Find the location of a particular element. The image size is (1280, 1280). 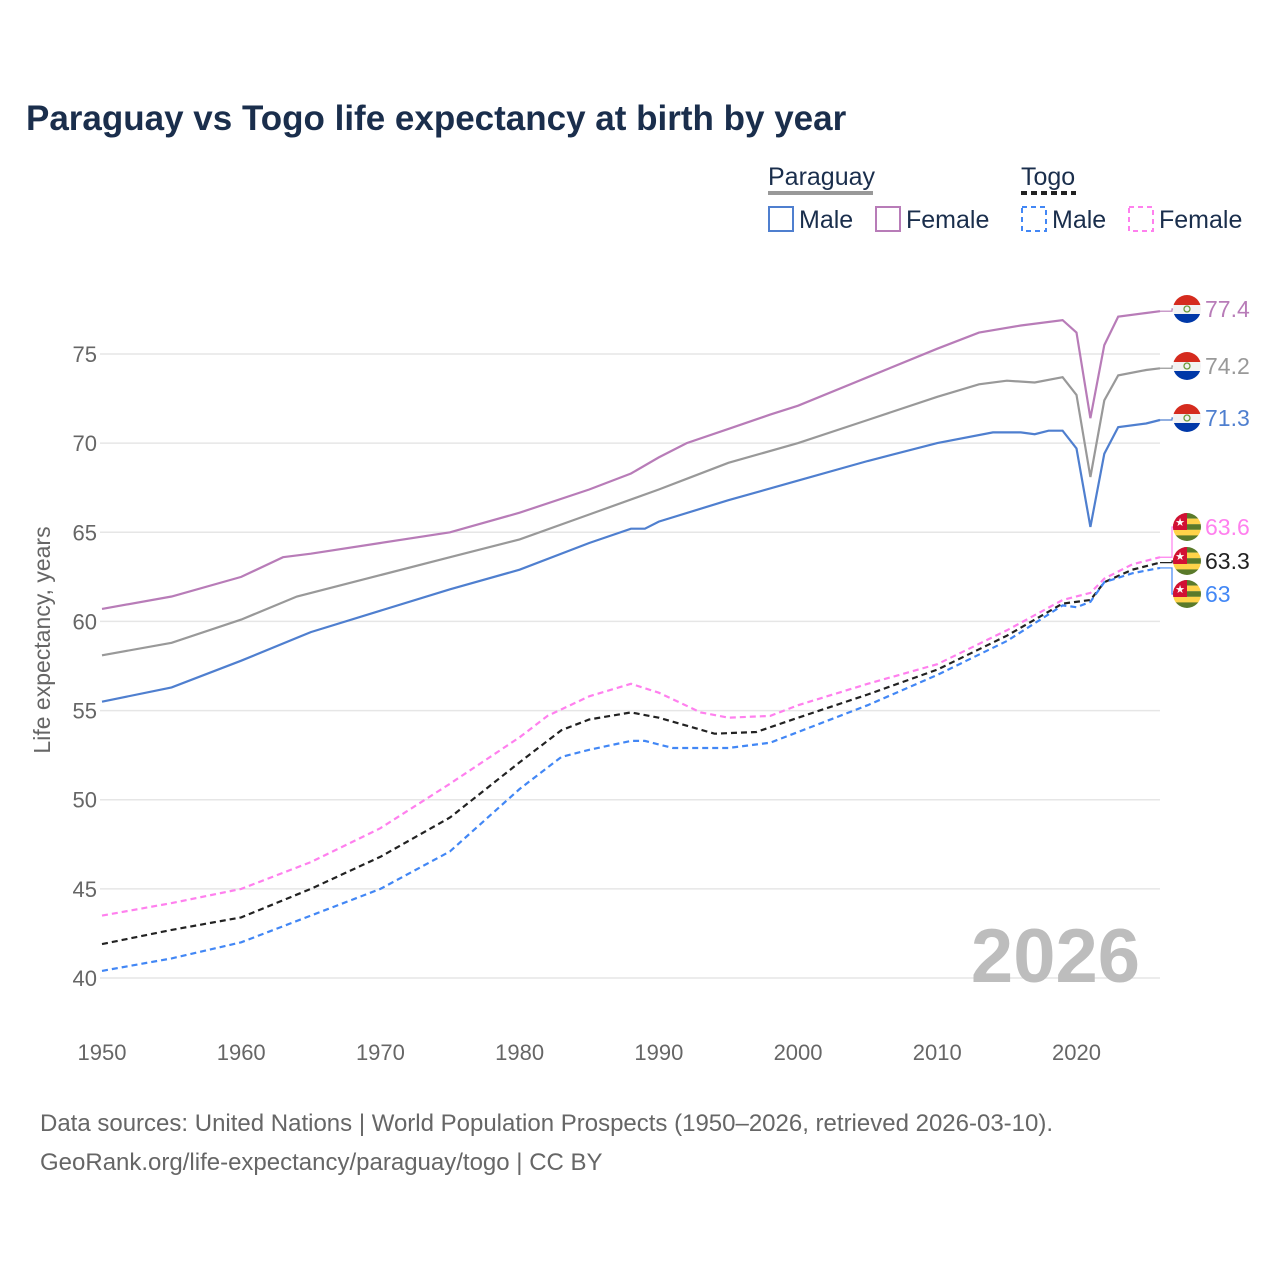

legend-group-paraguay: Paraguay is located at coordinates (822, 177).